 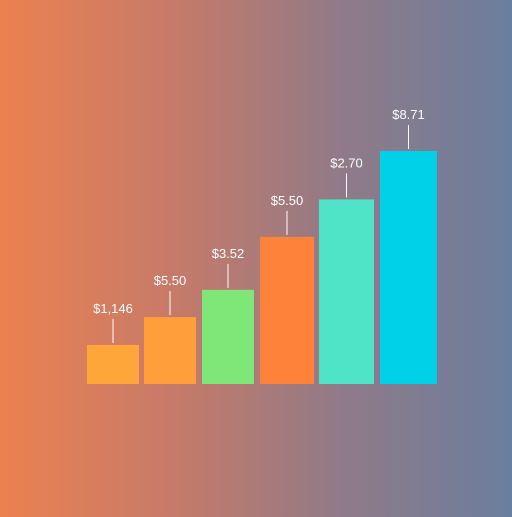 What do you see at coordinates (113, 308) in the screenshot?
I see `data-label-1: $1,146` at bounding box center [113, 308].